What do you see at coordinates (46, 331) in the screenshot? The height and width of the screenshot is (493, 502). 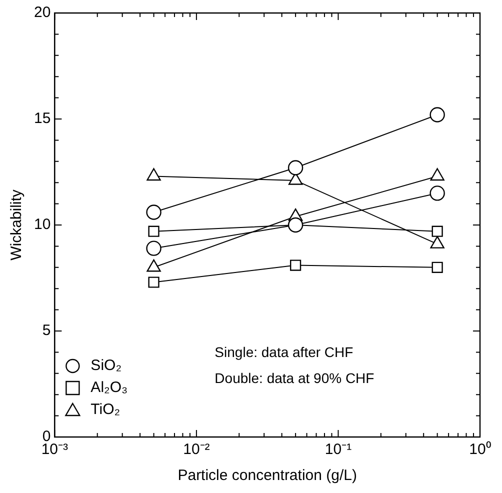 I see `y-tick-label: 5` at bounding box center [46, 331].